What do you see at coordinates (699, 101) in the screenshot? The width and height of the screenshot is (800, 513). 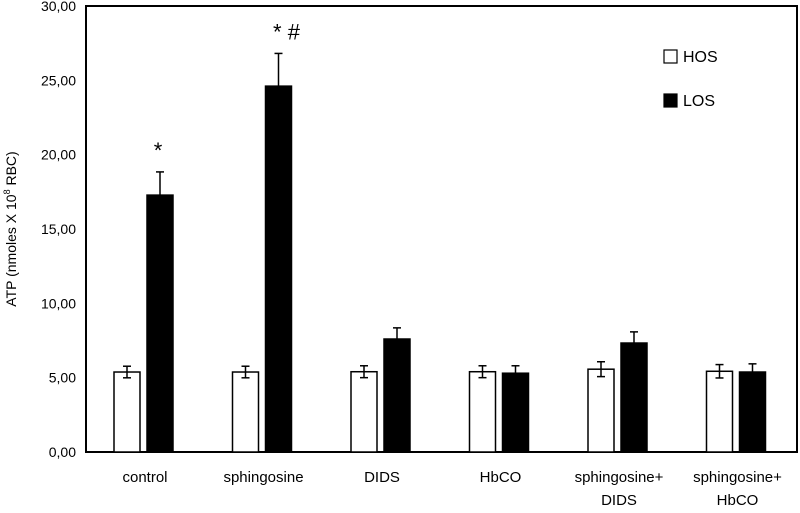 I see `legend-label-los: LOS` at bounding box center [699, 101].